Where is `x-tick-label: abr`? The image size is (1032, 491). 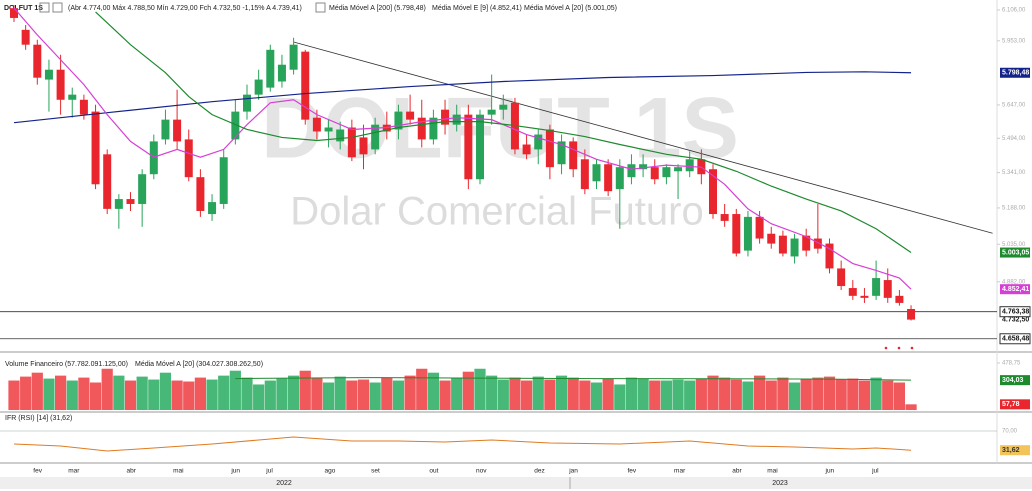 x-tick-label: abr is located at coordinates (737, 471).